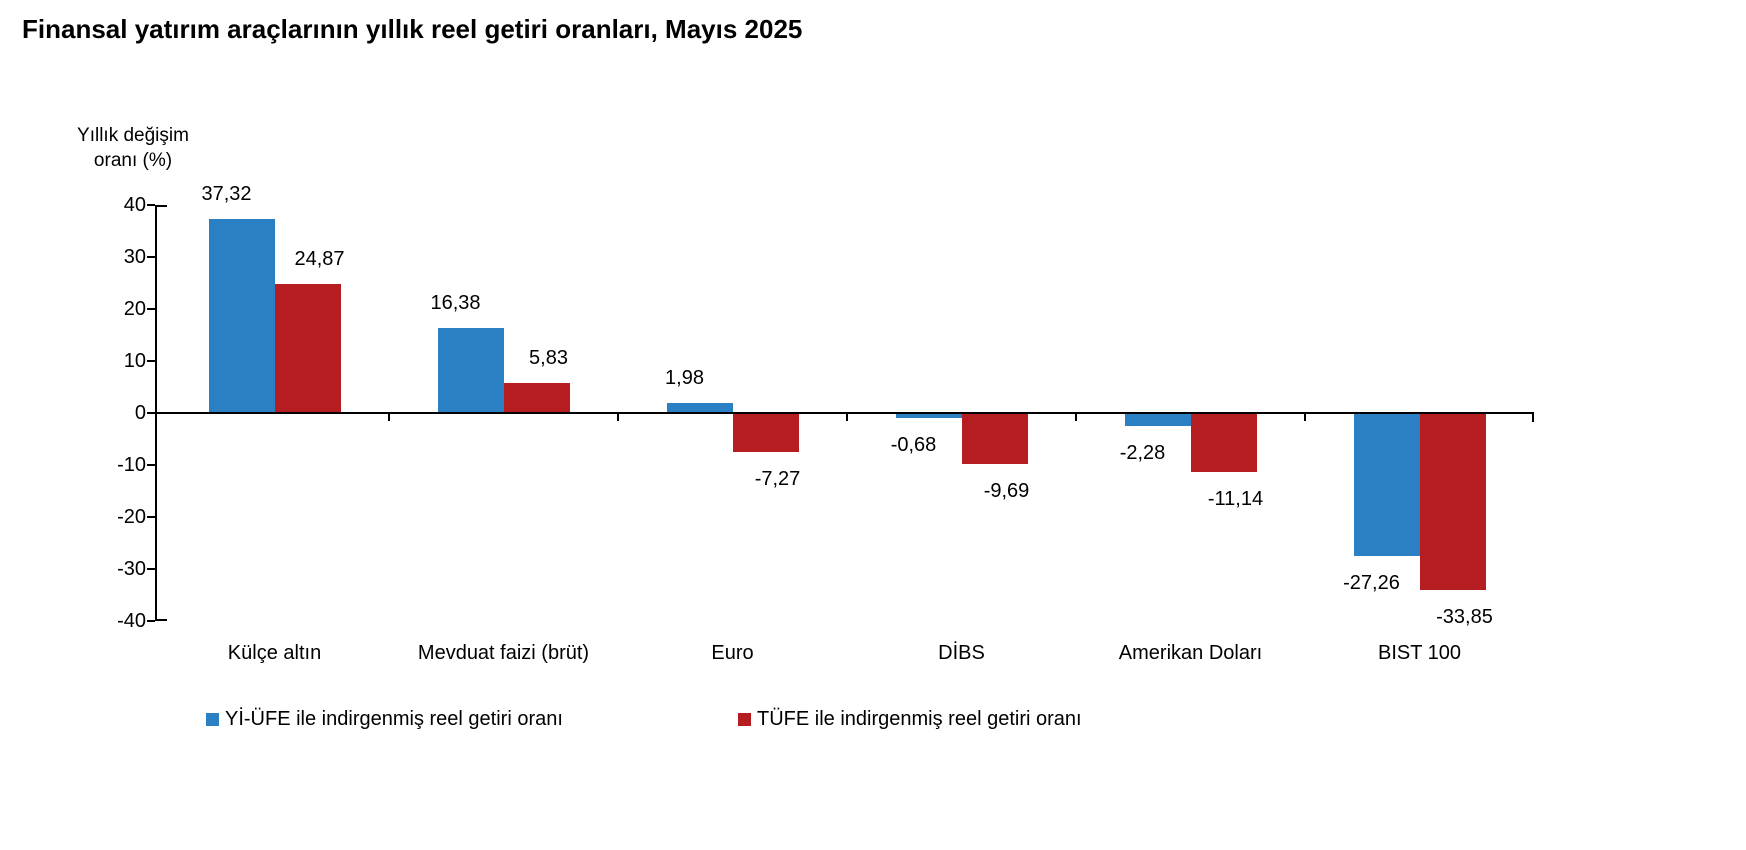 This screenshot has height=850, width=1746. Describe the element at coordinates (134, 205) in the screenshot. I see `y-tick-label-0: 40` at that location.